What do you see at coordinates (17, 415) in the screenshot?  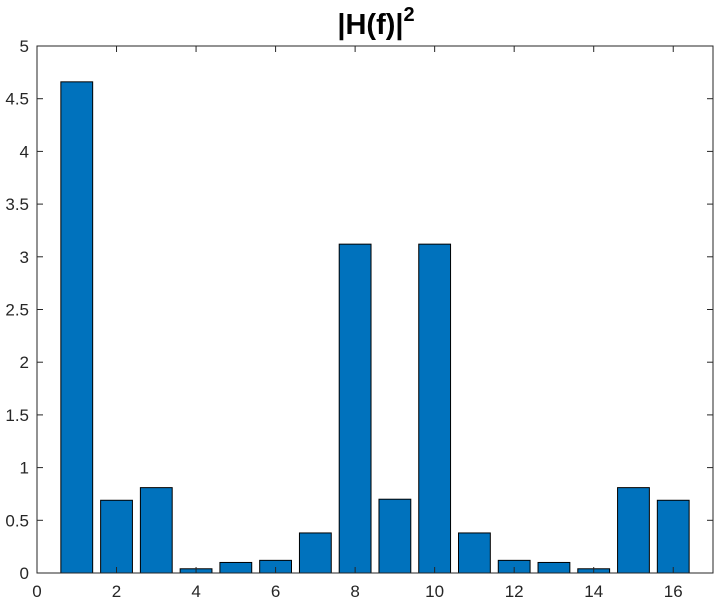 I see `y-tick-label: 1.5` at bounding box center [17, 415].